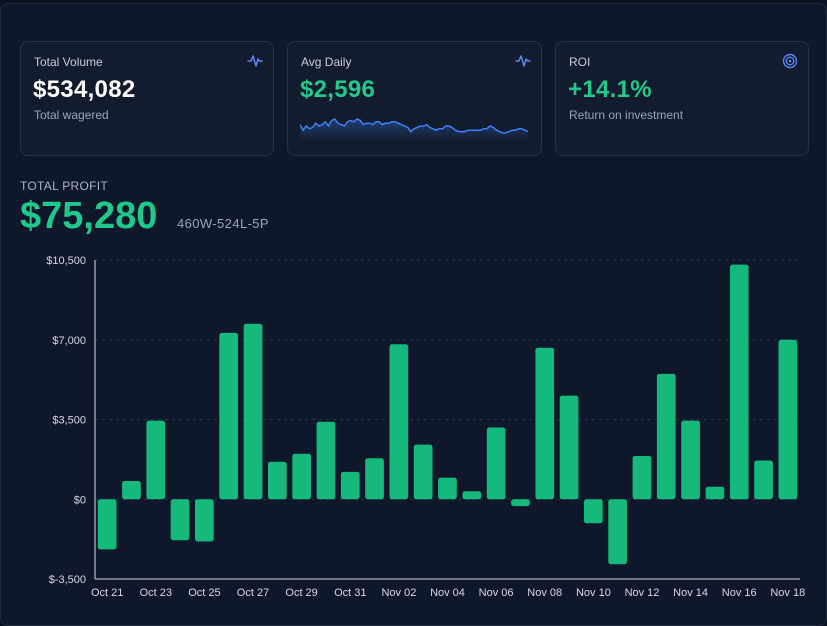  I want to click on win-loss-record: 460W-524L-5P, so click(223, 223).